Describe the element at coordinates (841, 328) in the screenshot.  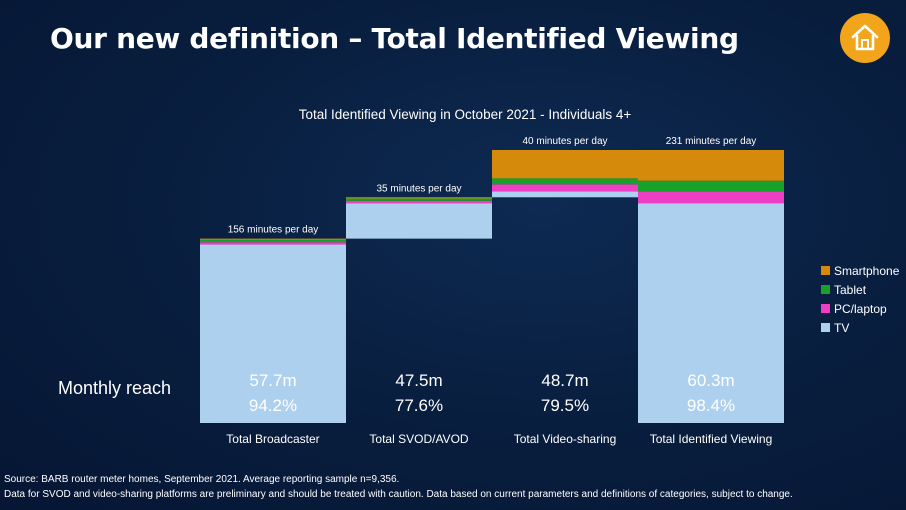
I see `legend-label-tv: TV` at that location.